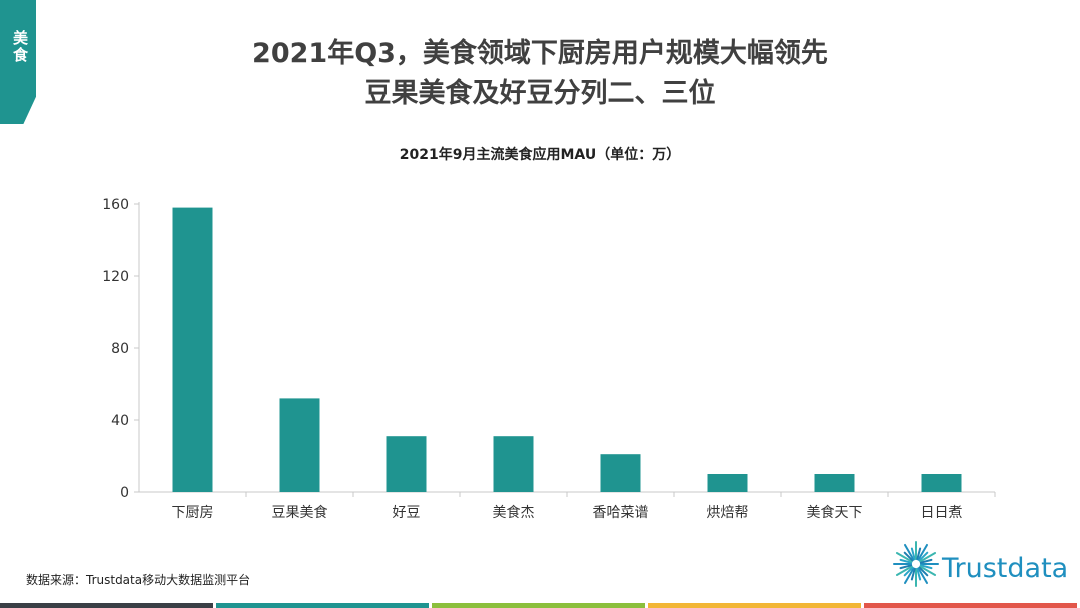  Describe the element at coordinates (514, 512) in the screenshot. I see `x-tick-label: 美食杰` at that location.